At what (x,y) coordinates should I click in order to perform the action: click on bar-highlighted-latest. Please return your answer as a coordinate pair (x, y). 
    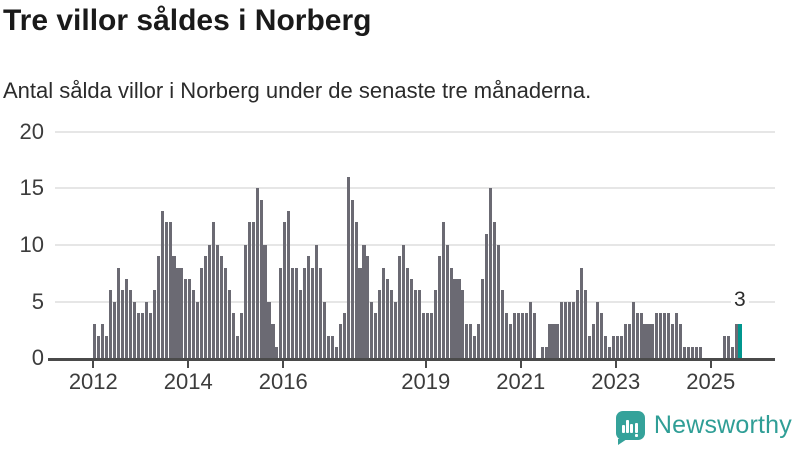
    Looking at the image, I should click on (740, 341).